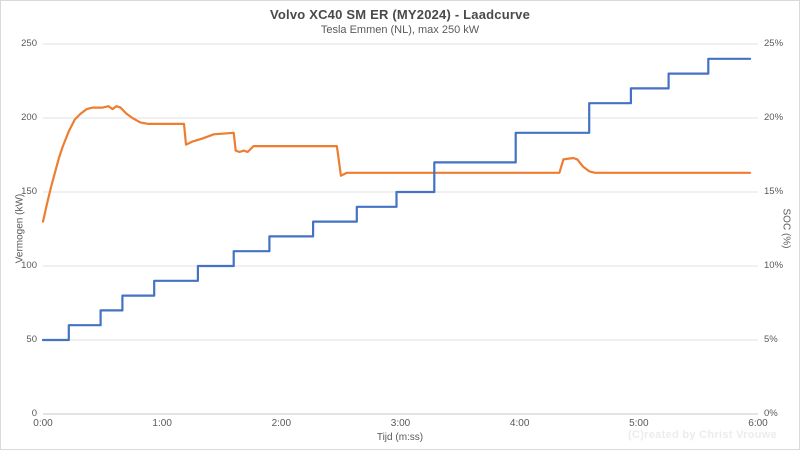  I want to click on y-left-tick-label: 150, so click(29, 191).